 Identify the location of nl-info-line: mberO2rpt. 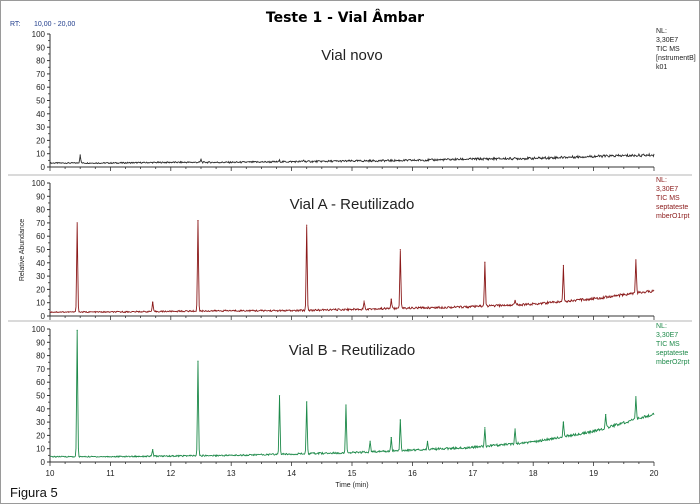
(673, 362).